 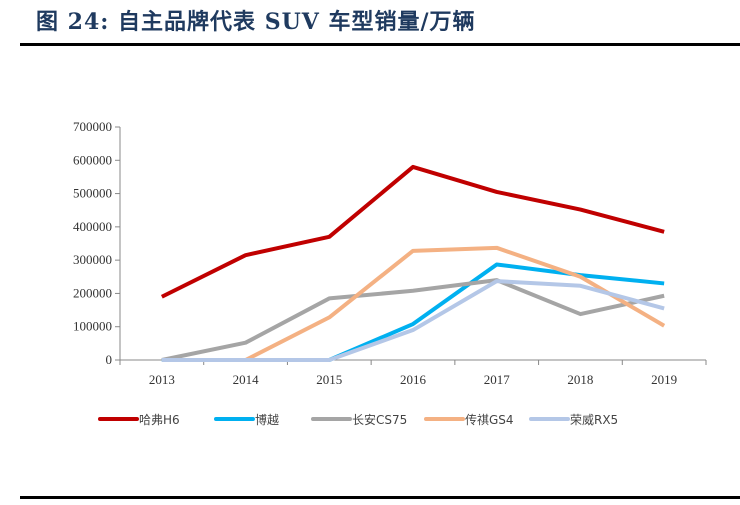 I want to click on y-tick-label: 700000, so click(x=92, y=126).